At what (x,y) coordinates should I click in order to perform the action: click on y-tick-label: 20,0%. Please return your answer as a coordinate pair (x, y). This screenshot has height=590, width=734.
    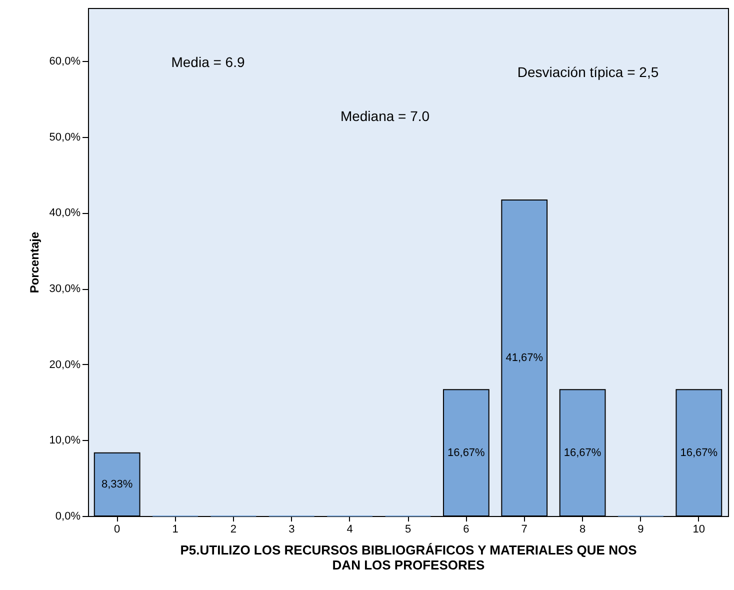
    Looking at the image, I should click on (65, 364).